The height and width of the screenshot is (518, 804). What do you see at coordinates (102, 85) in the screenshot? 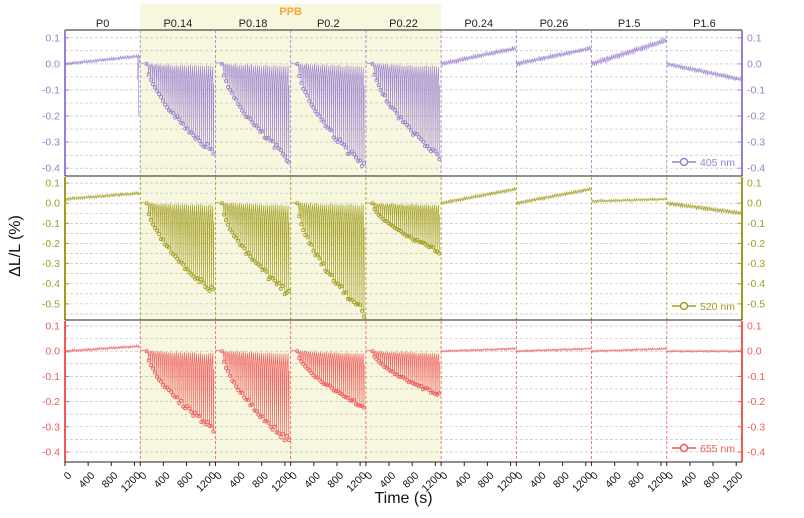
I see `series-trace-405-nm-P0` at bounding box center [102, 85].